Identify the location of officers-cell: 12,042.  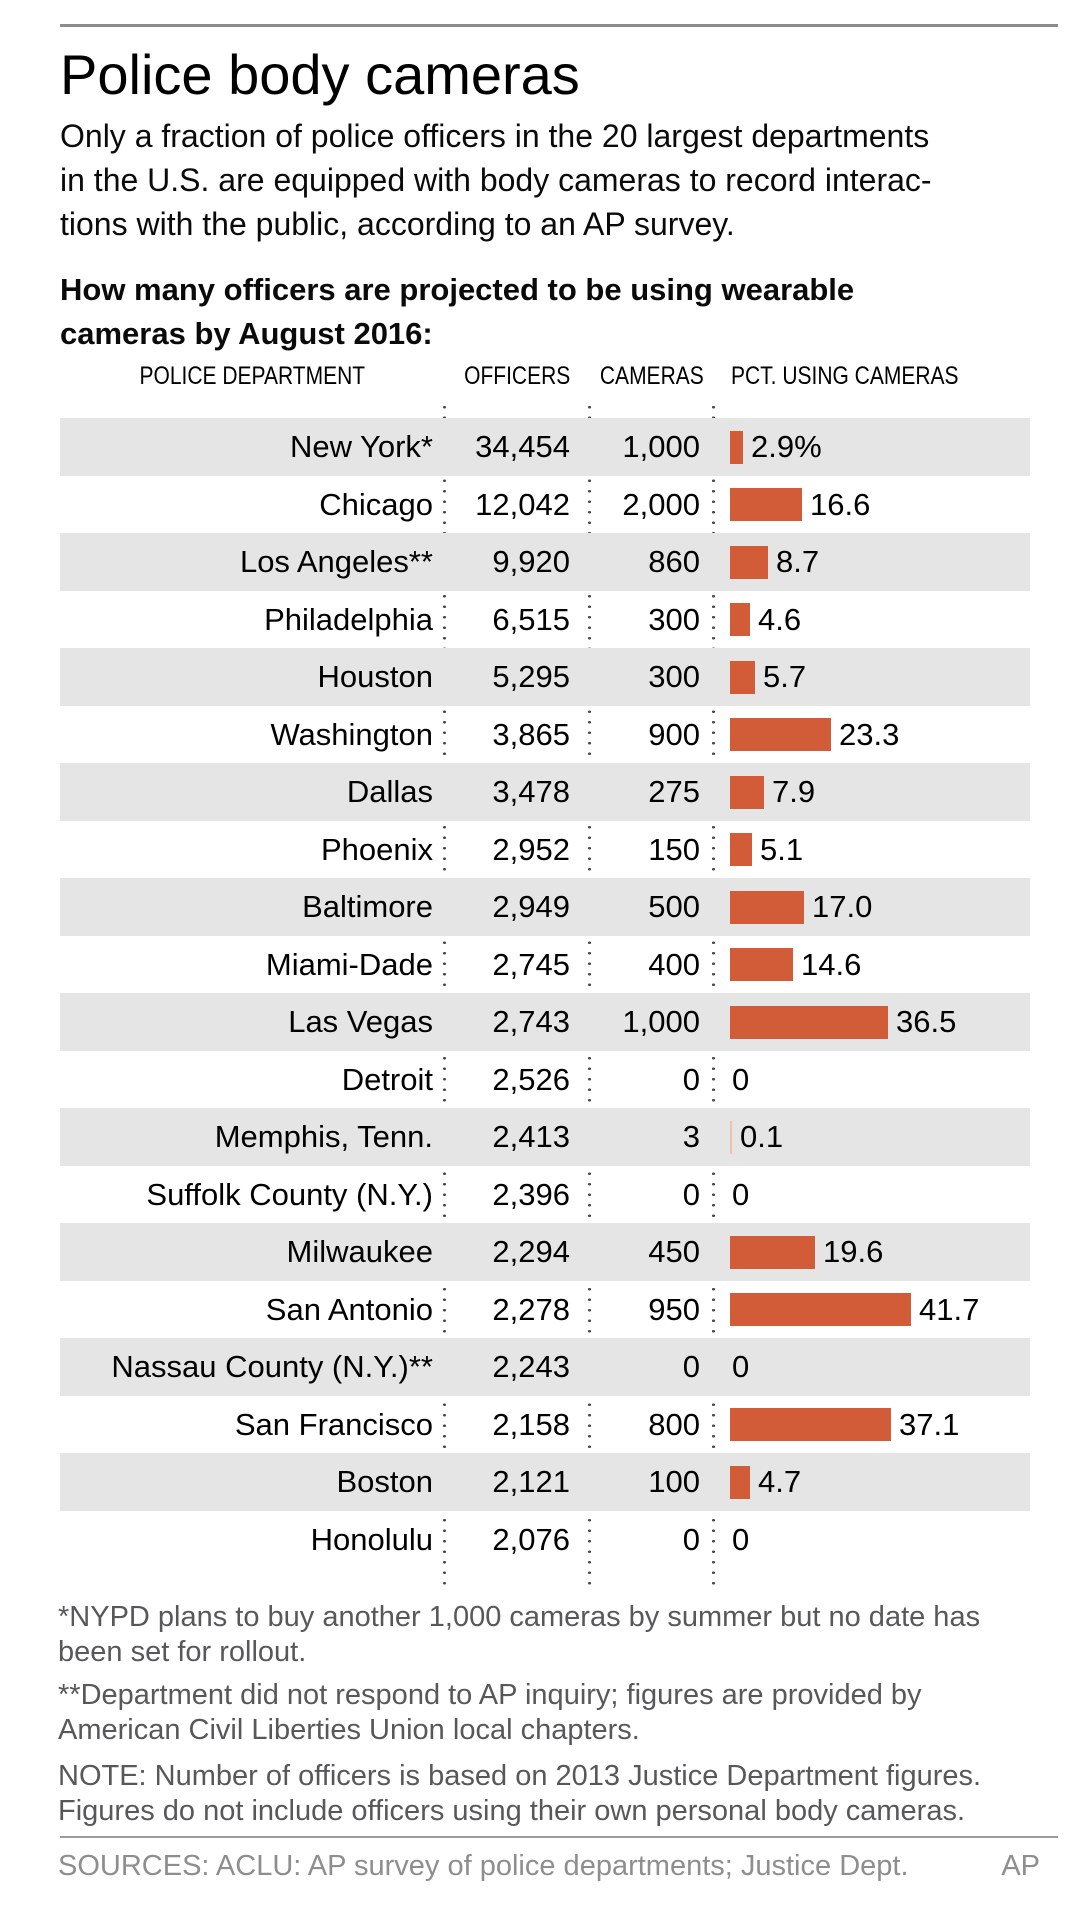
(522, 504).